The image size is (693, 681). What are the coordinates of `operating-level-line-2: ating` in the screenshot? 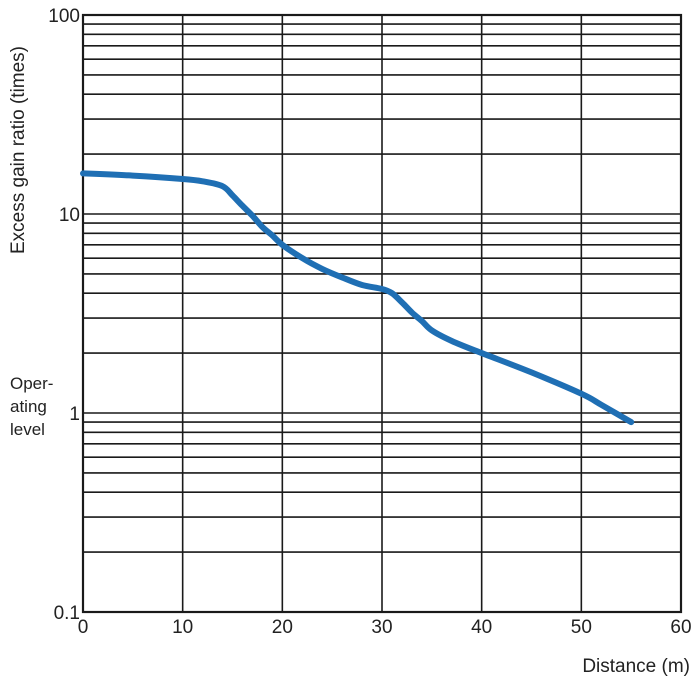 It's located at (28, 406).